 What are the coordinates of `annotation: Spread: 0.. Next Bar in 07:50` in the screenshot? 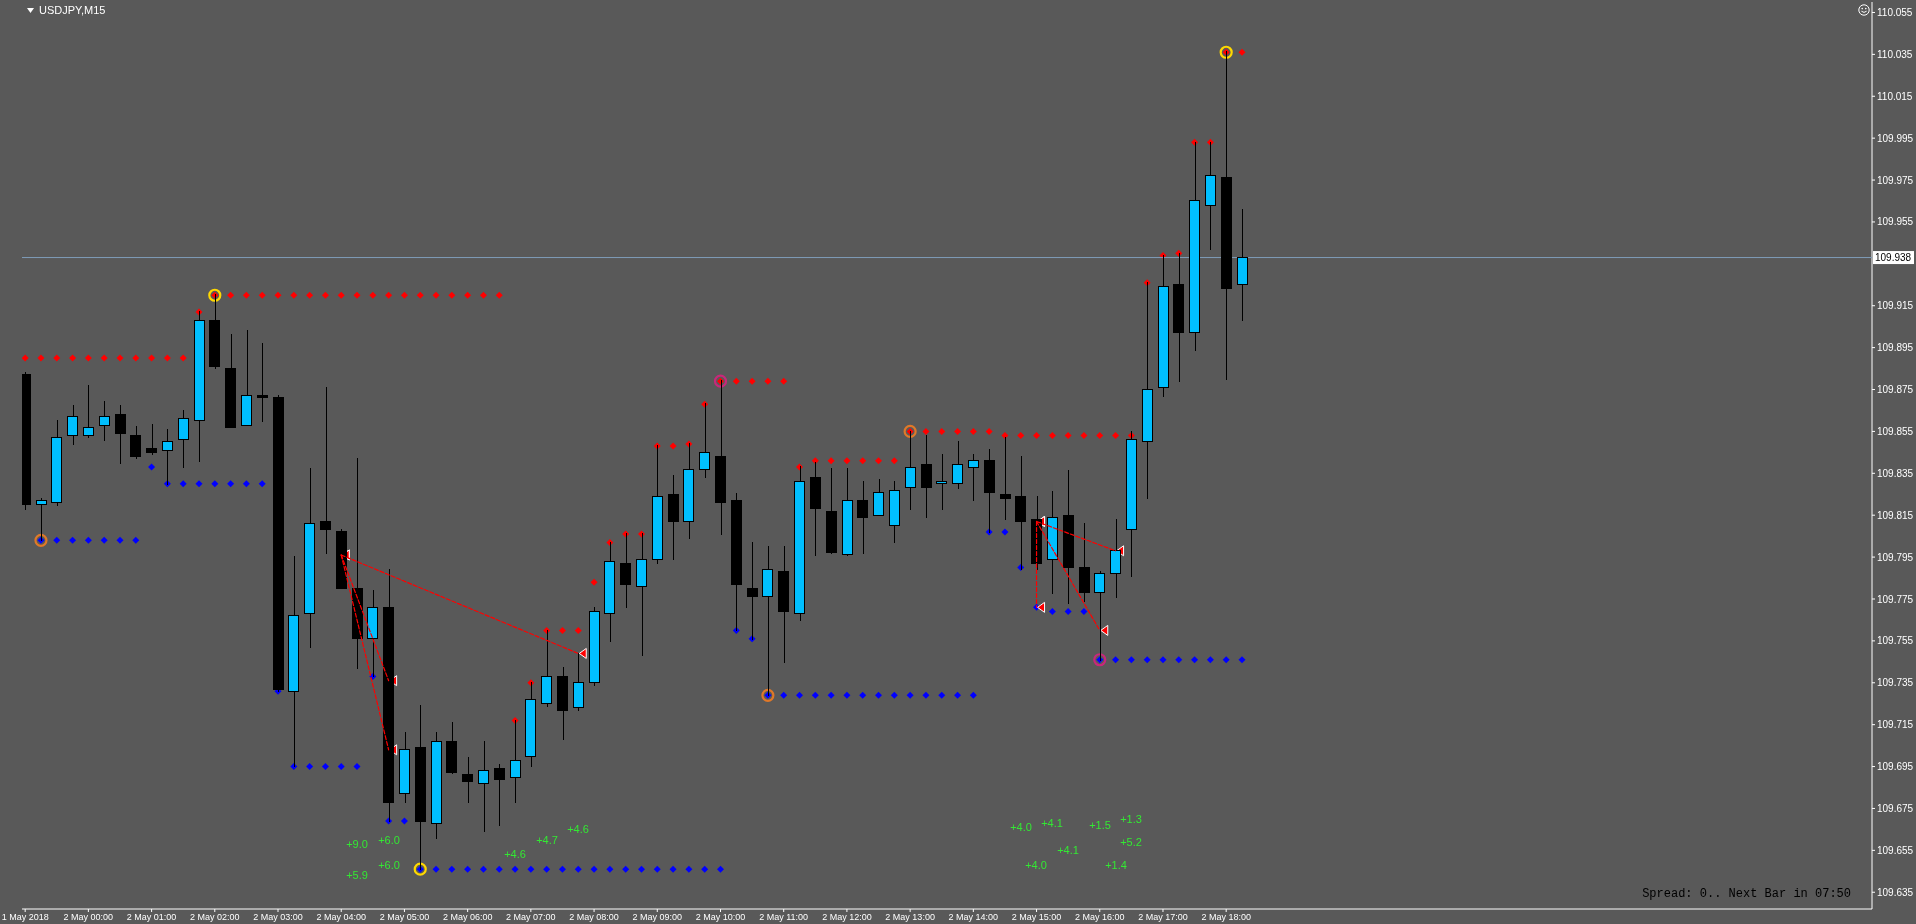 It's located at (1746, 894).